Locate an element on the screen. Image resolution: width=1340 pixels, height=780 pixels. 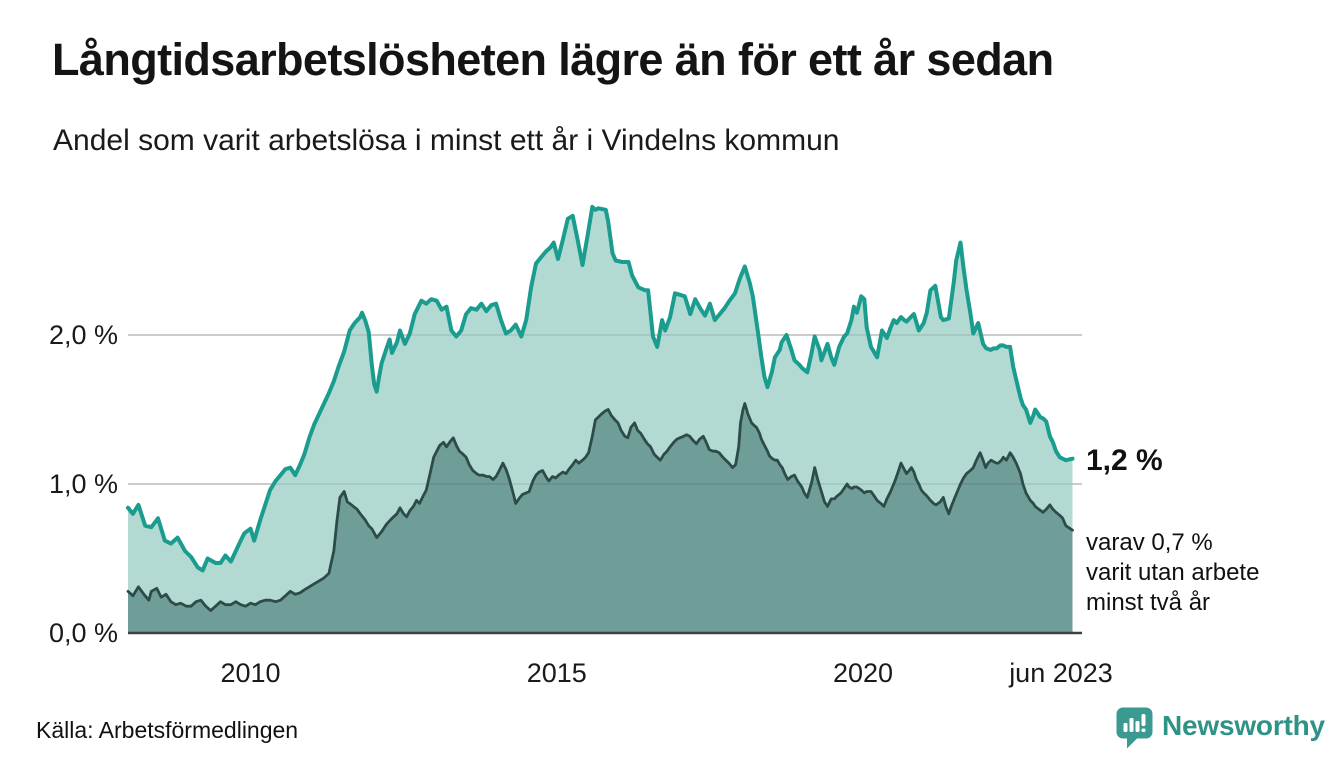
latest-value-label: 1,2 % is located at coordinates (1124, 460).